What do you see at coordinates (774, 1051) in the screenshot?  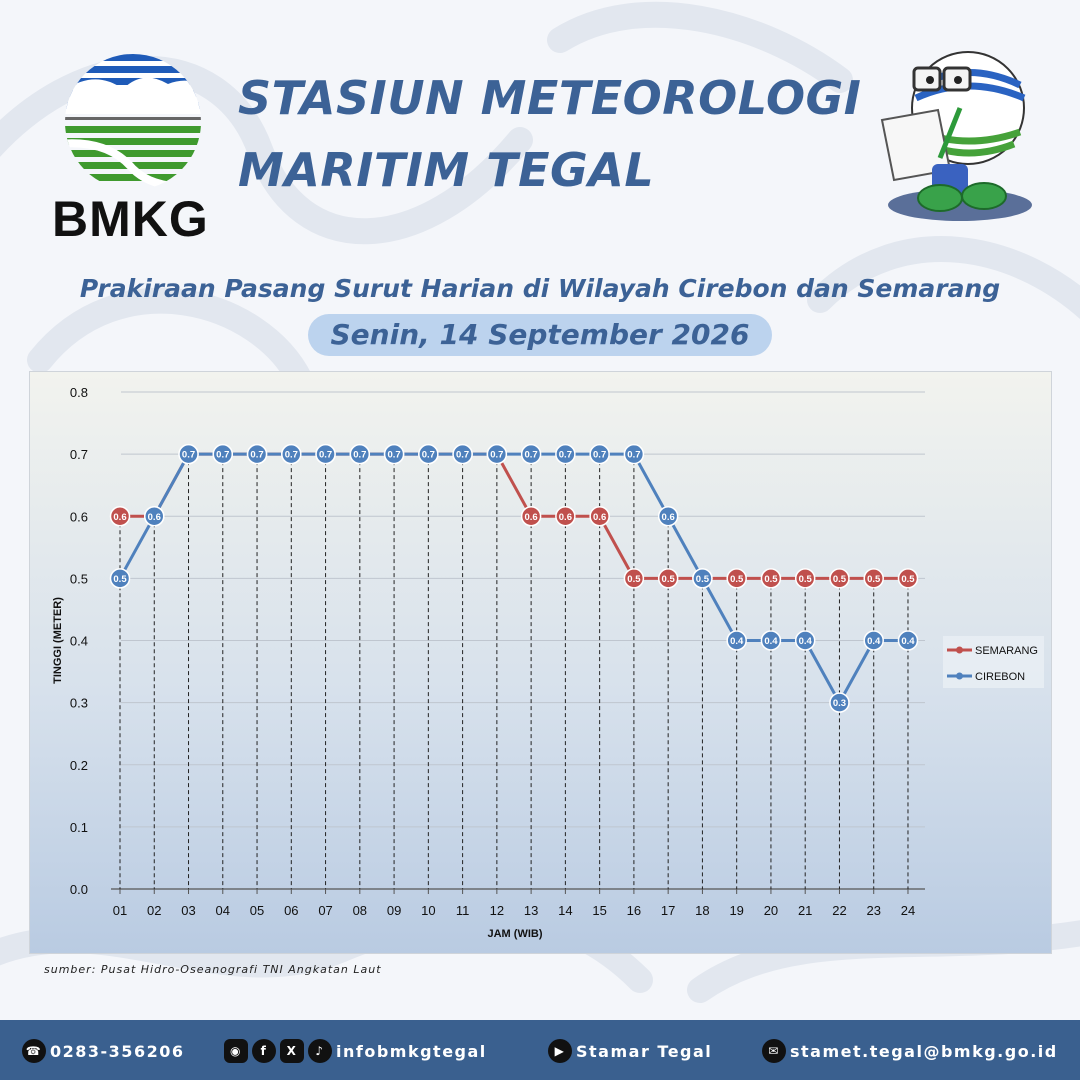 I see `mail-icon: ✉` at bounding box center [774, 1051].